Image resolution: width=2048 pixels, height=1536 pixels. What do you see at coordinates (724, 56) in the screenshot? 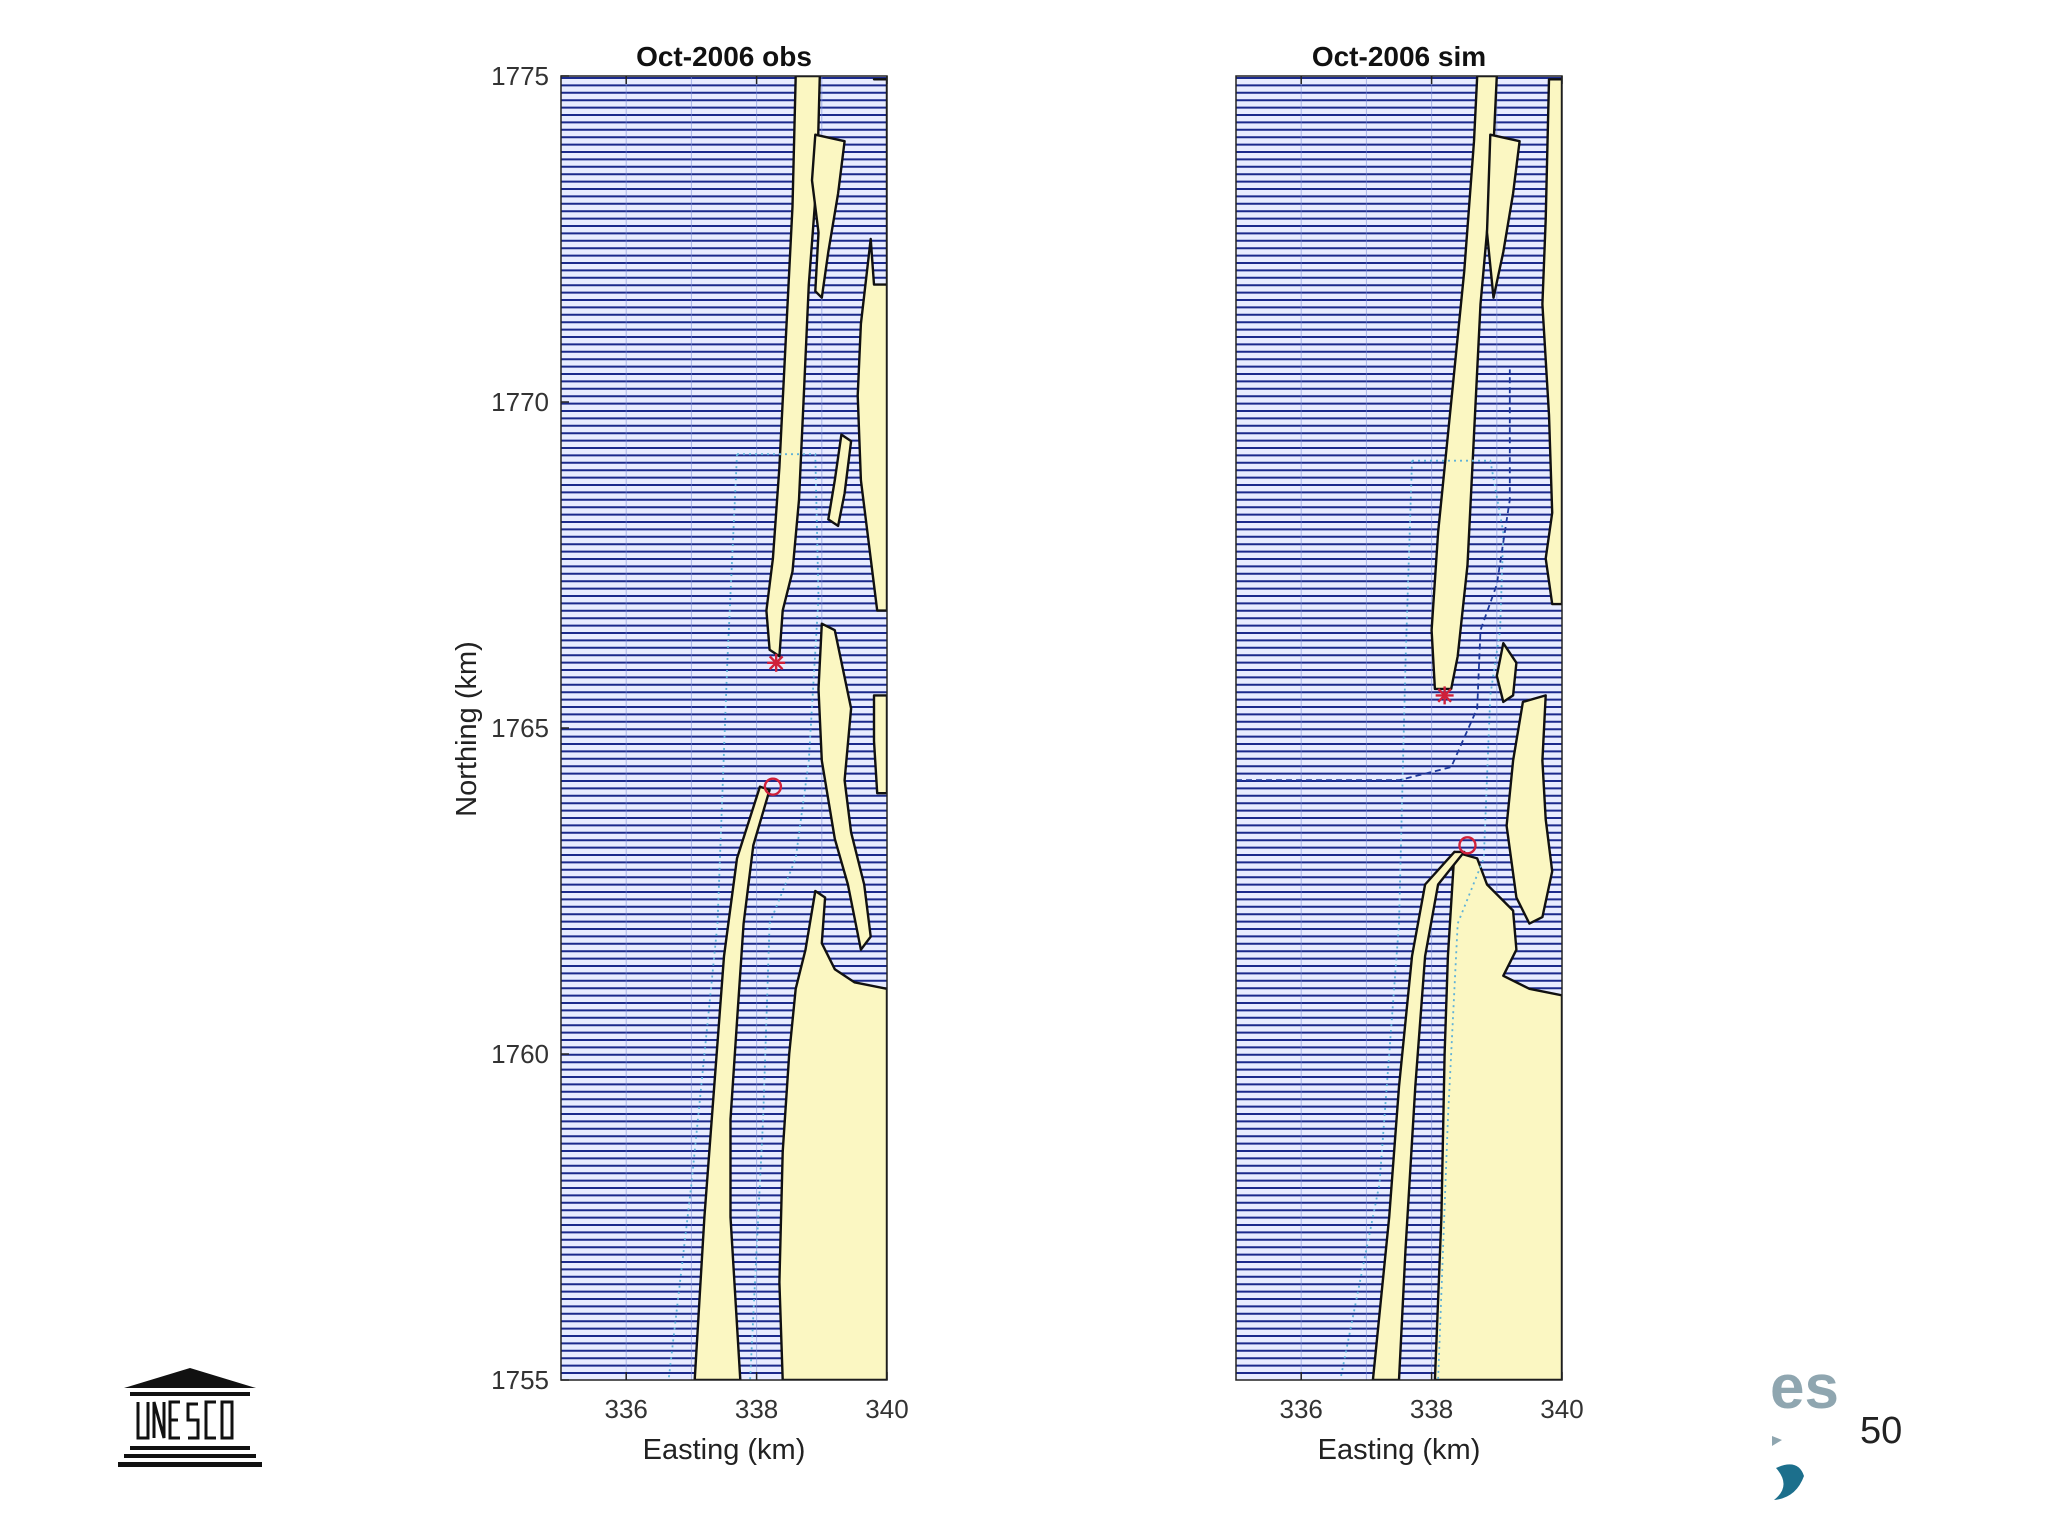
I see `plot-title: Oct-2006 obs` at bounding box center [724, 56].